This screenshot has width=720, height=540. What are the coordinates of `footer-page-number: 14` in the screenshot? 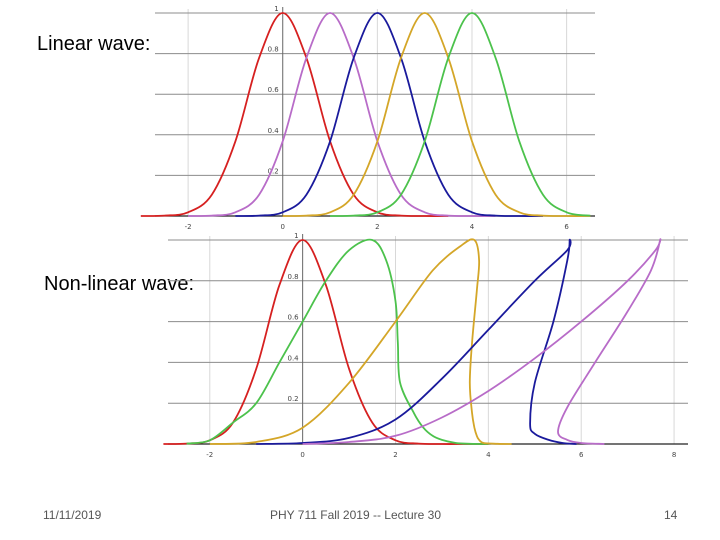 It's located at (671, 515).